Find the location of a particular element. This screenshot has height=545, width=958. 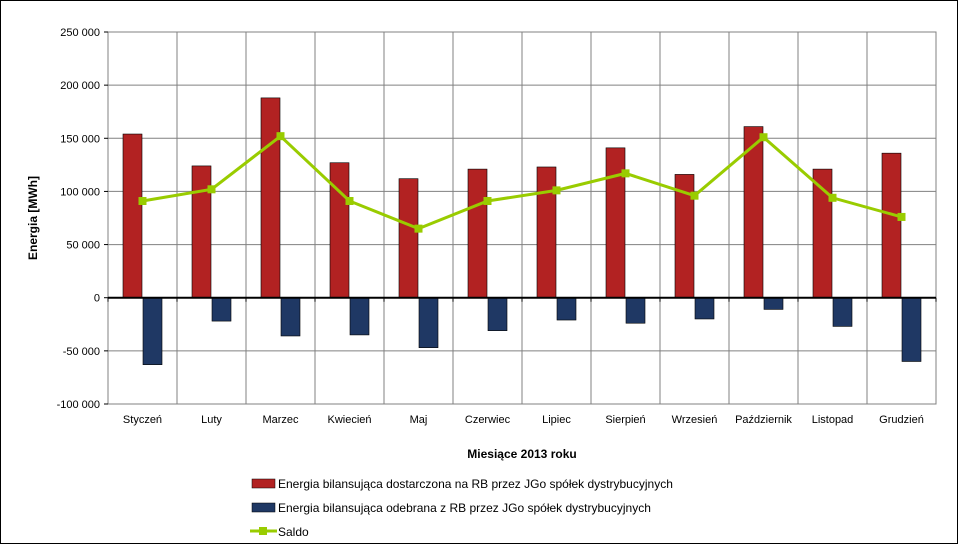

legend-swatch-delivered is located at coordinates (263, 483).